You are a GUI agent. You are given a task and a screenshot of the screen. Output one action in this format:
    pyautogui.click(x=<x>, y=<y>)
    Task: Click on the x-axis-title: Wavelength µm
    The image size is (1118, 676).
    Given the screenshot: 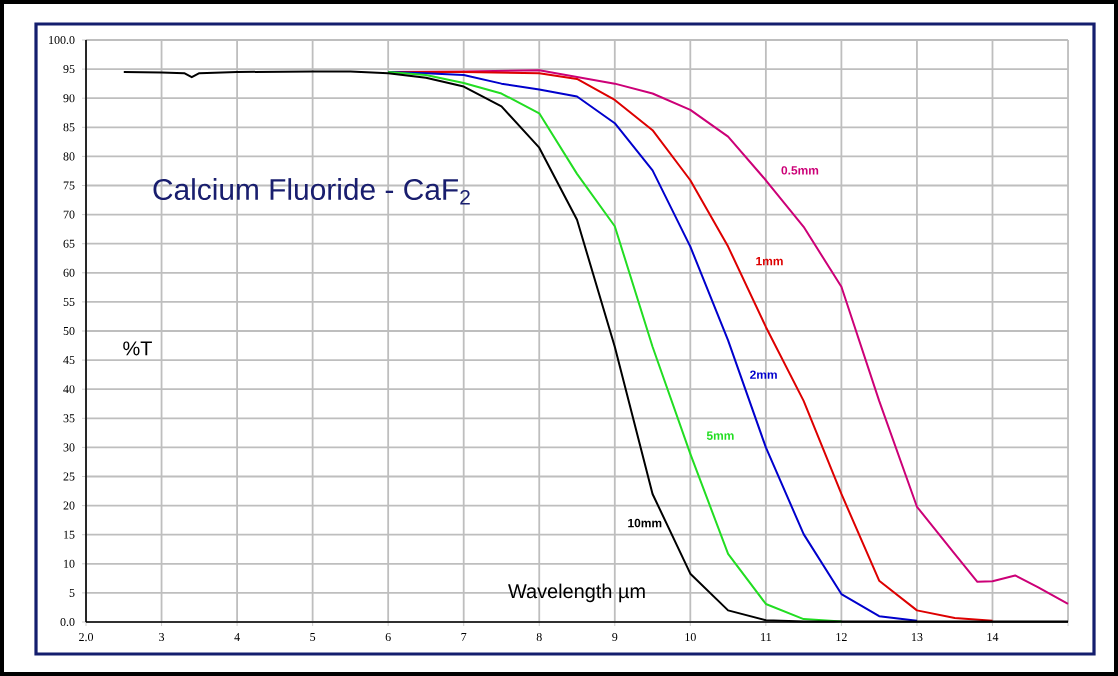 What is the action you would take?
    pyautogui.click(x=576, y=593)
    